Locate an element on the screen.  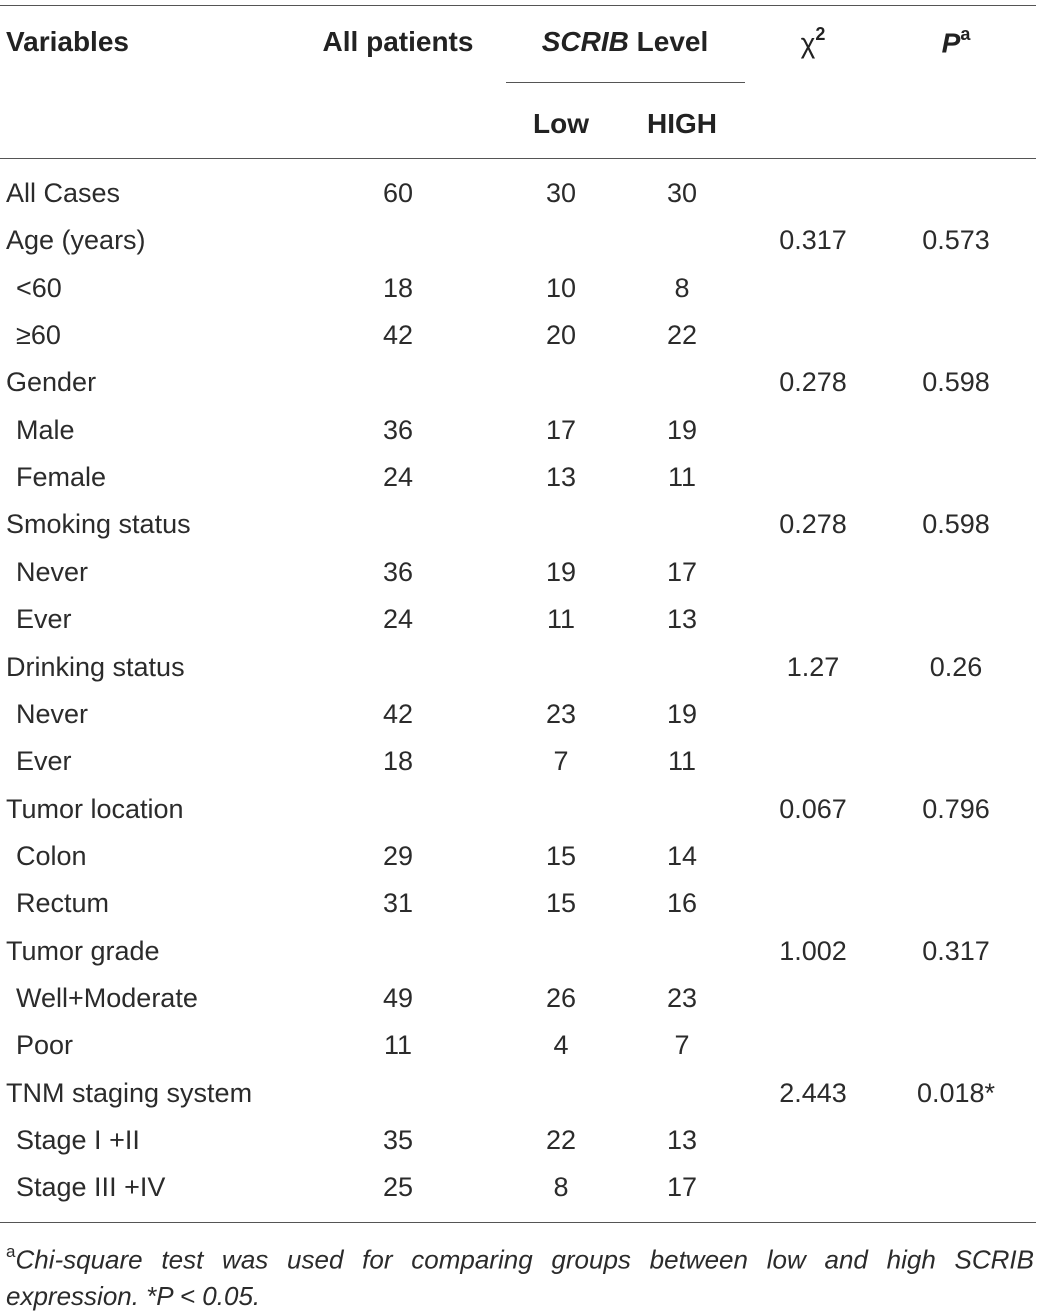
cell-chi: 2.443 is located at coordinates (813, 1093).